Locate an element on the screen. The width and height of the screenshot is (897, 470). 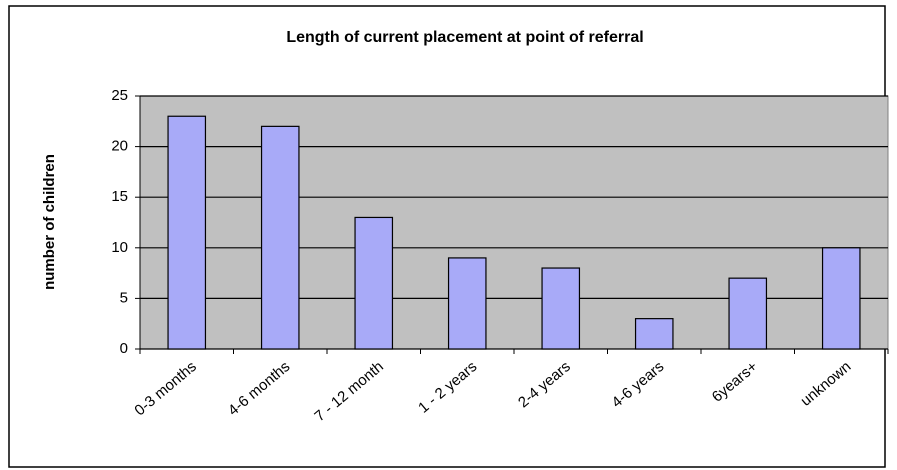
y-axis-label: number of children is located at coordinates (49, 222).